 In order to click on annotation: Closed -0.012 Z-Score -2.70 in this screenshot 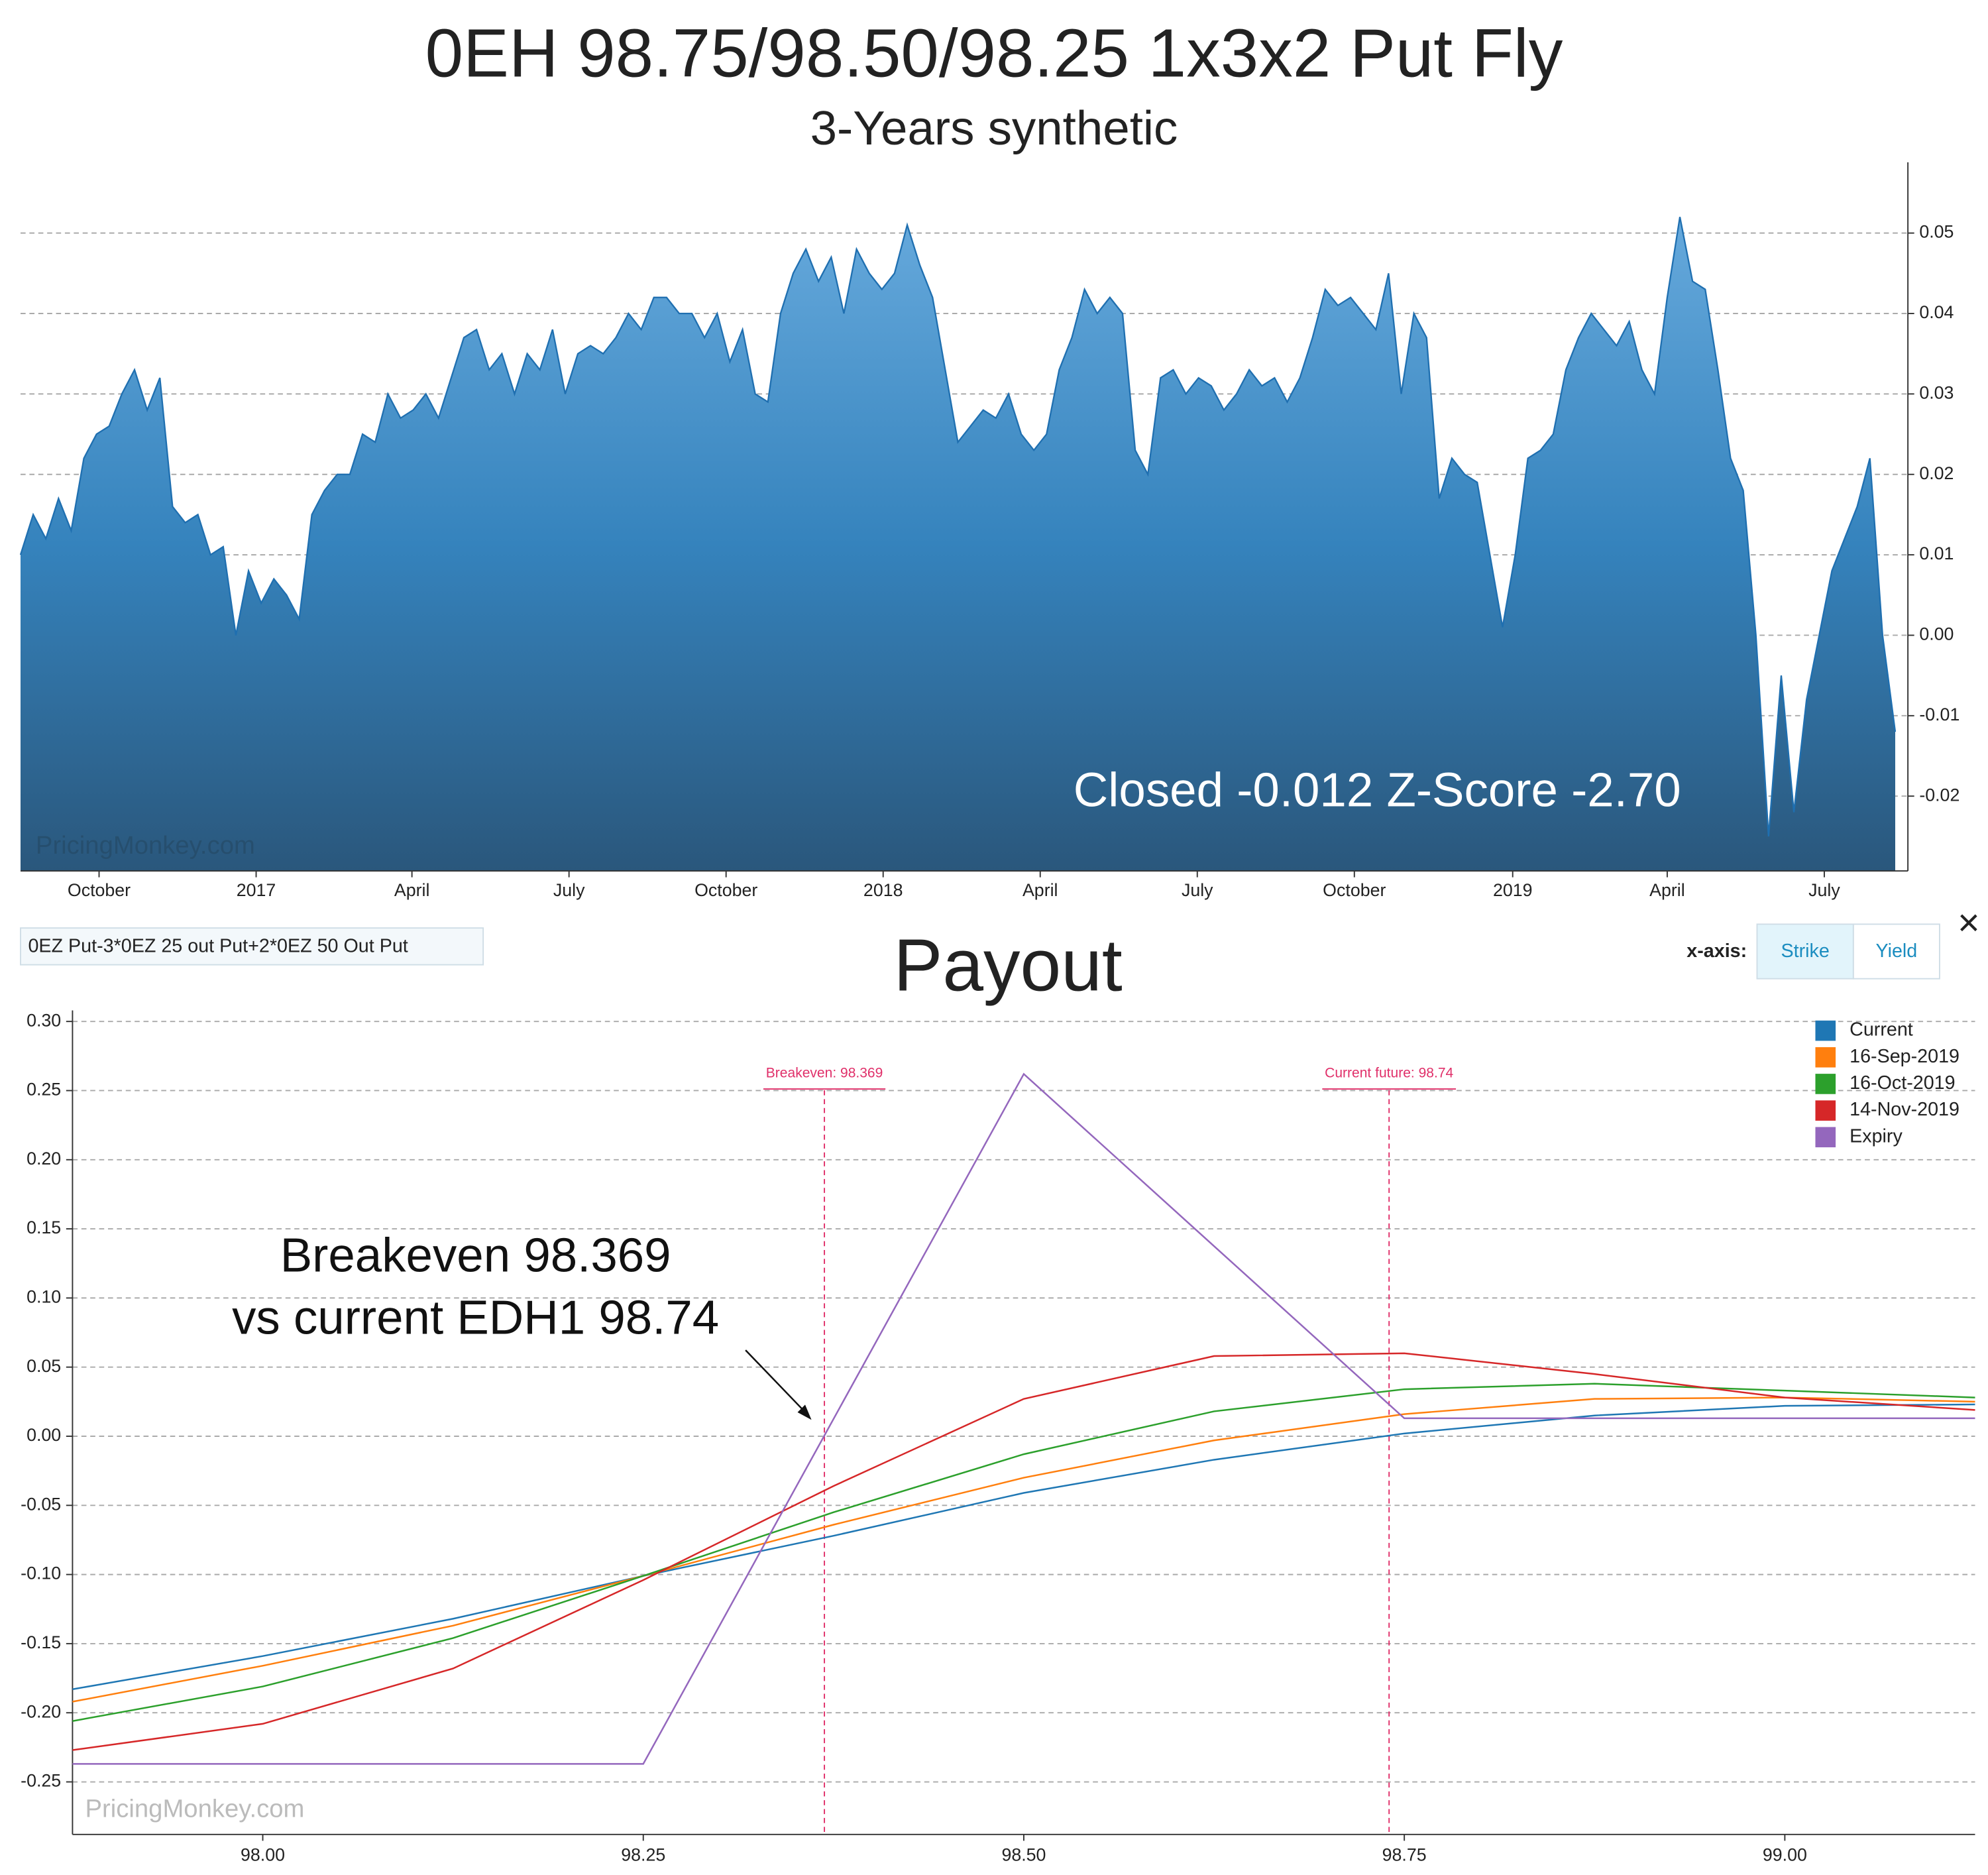, I will do `click(1377, 791)`.